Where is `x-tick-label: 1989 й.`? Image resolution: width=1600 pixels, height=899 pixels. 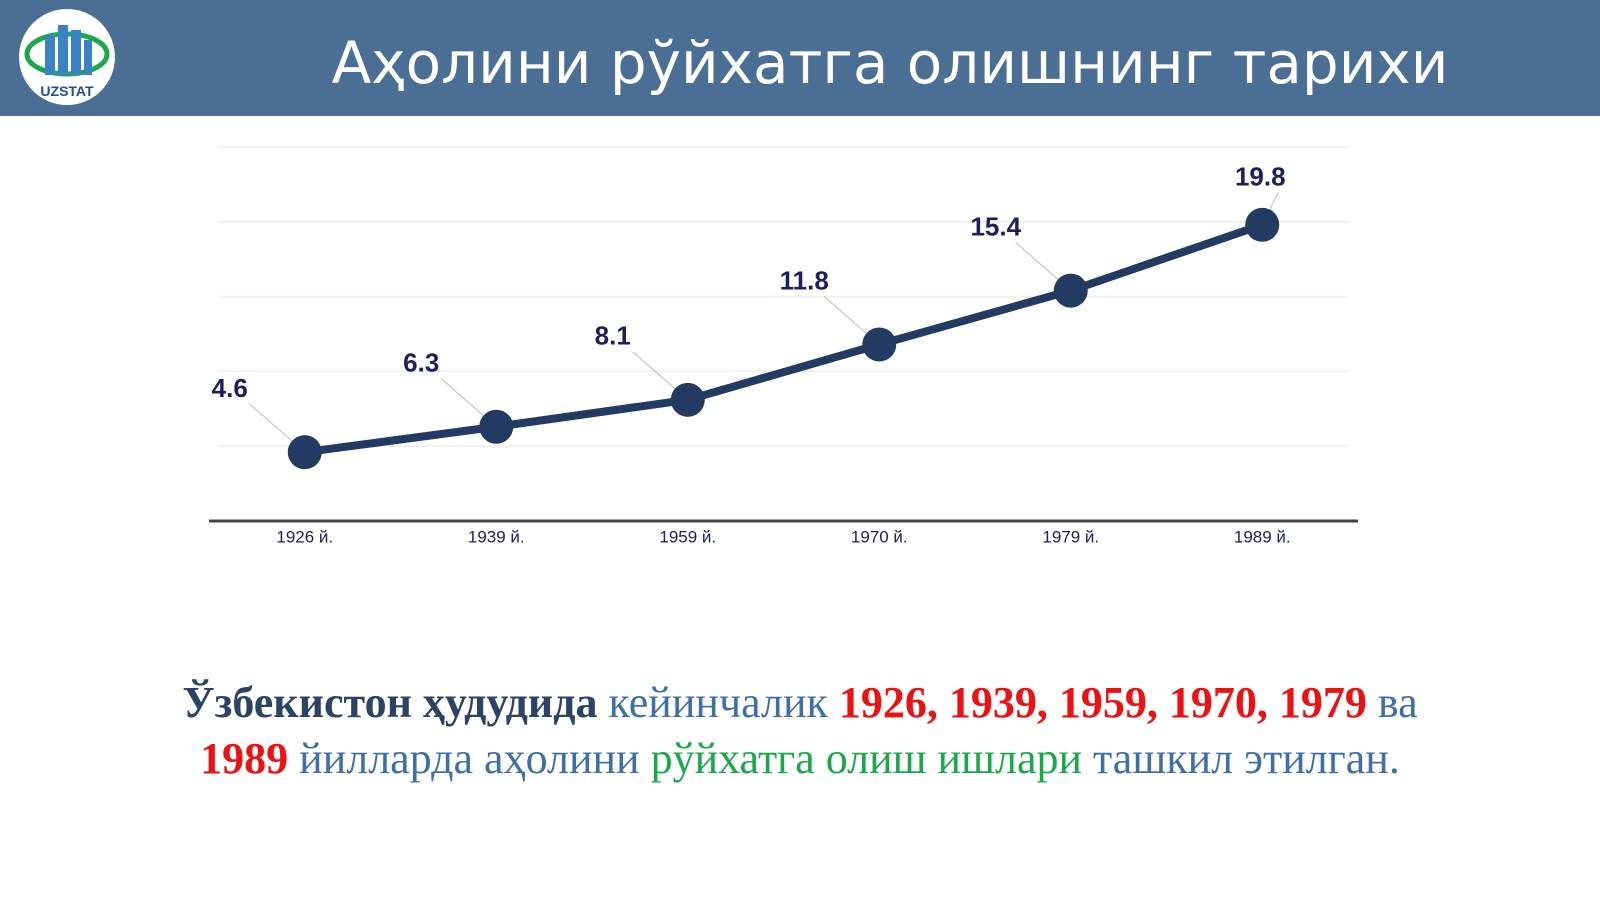 x-tick-label: 1989 й. is located at coordinates (1262, 536).